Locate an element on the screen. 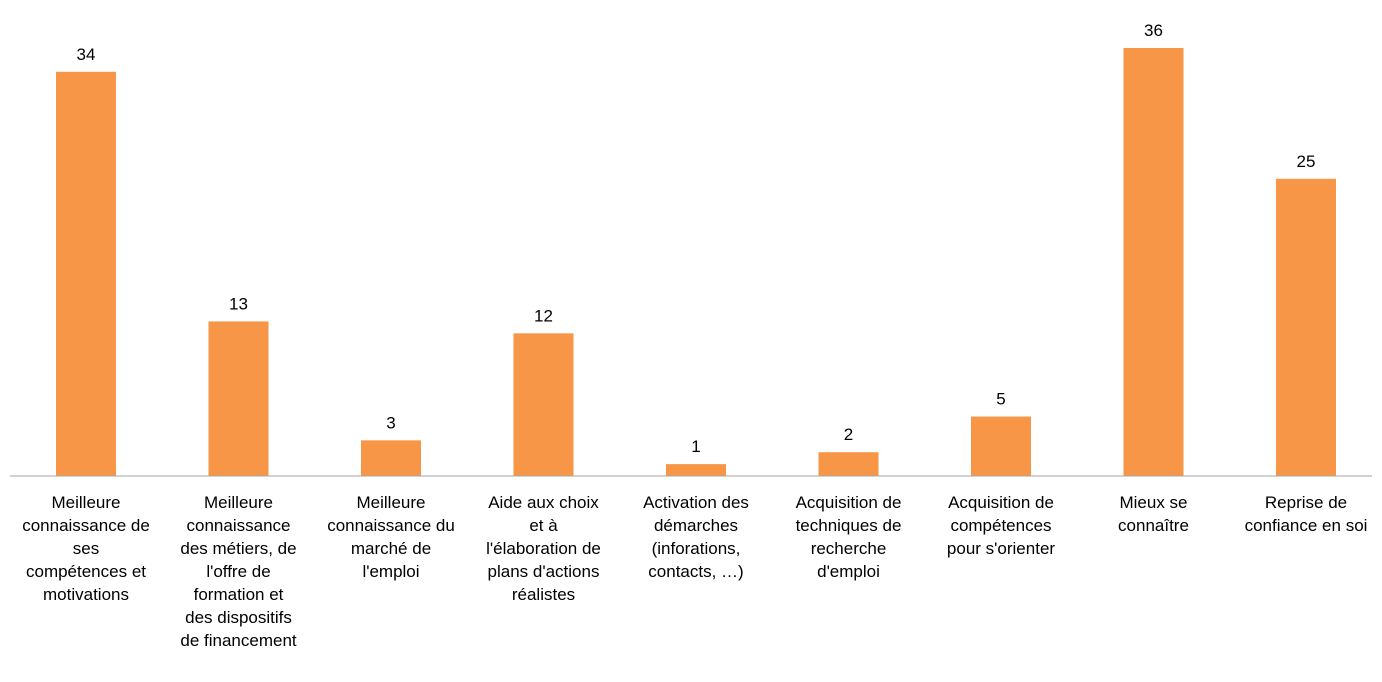  category-label-line: compétences et is located at coordinates (85, 571).